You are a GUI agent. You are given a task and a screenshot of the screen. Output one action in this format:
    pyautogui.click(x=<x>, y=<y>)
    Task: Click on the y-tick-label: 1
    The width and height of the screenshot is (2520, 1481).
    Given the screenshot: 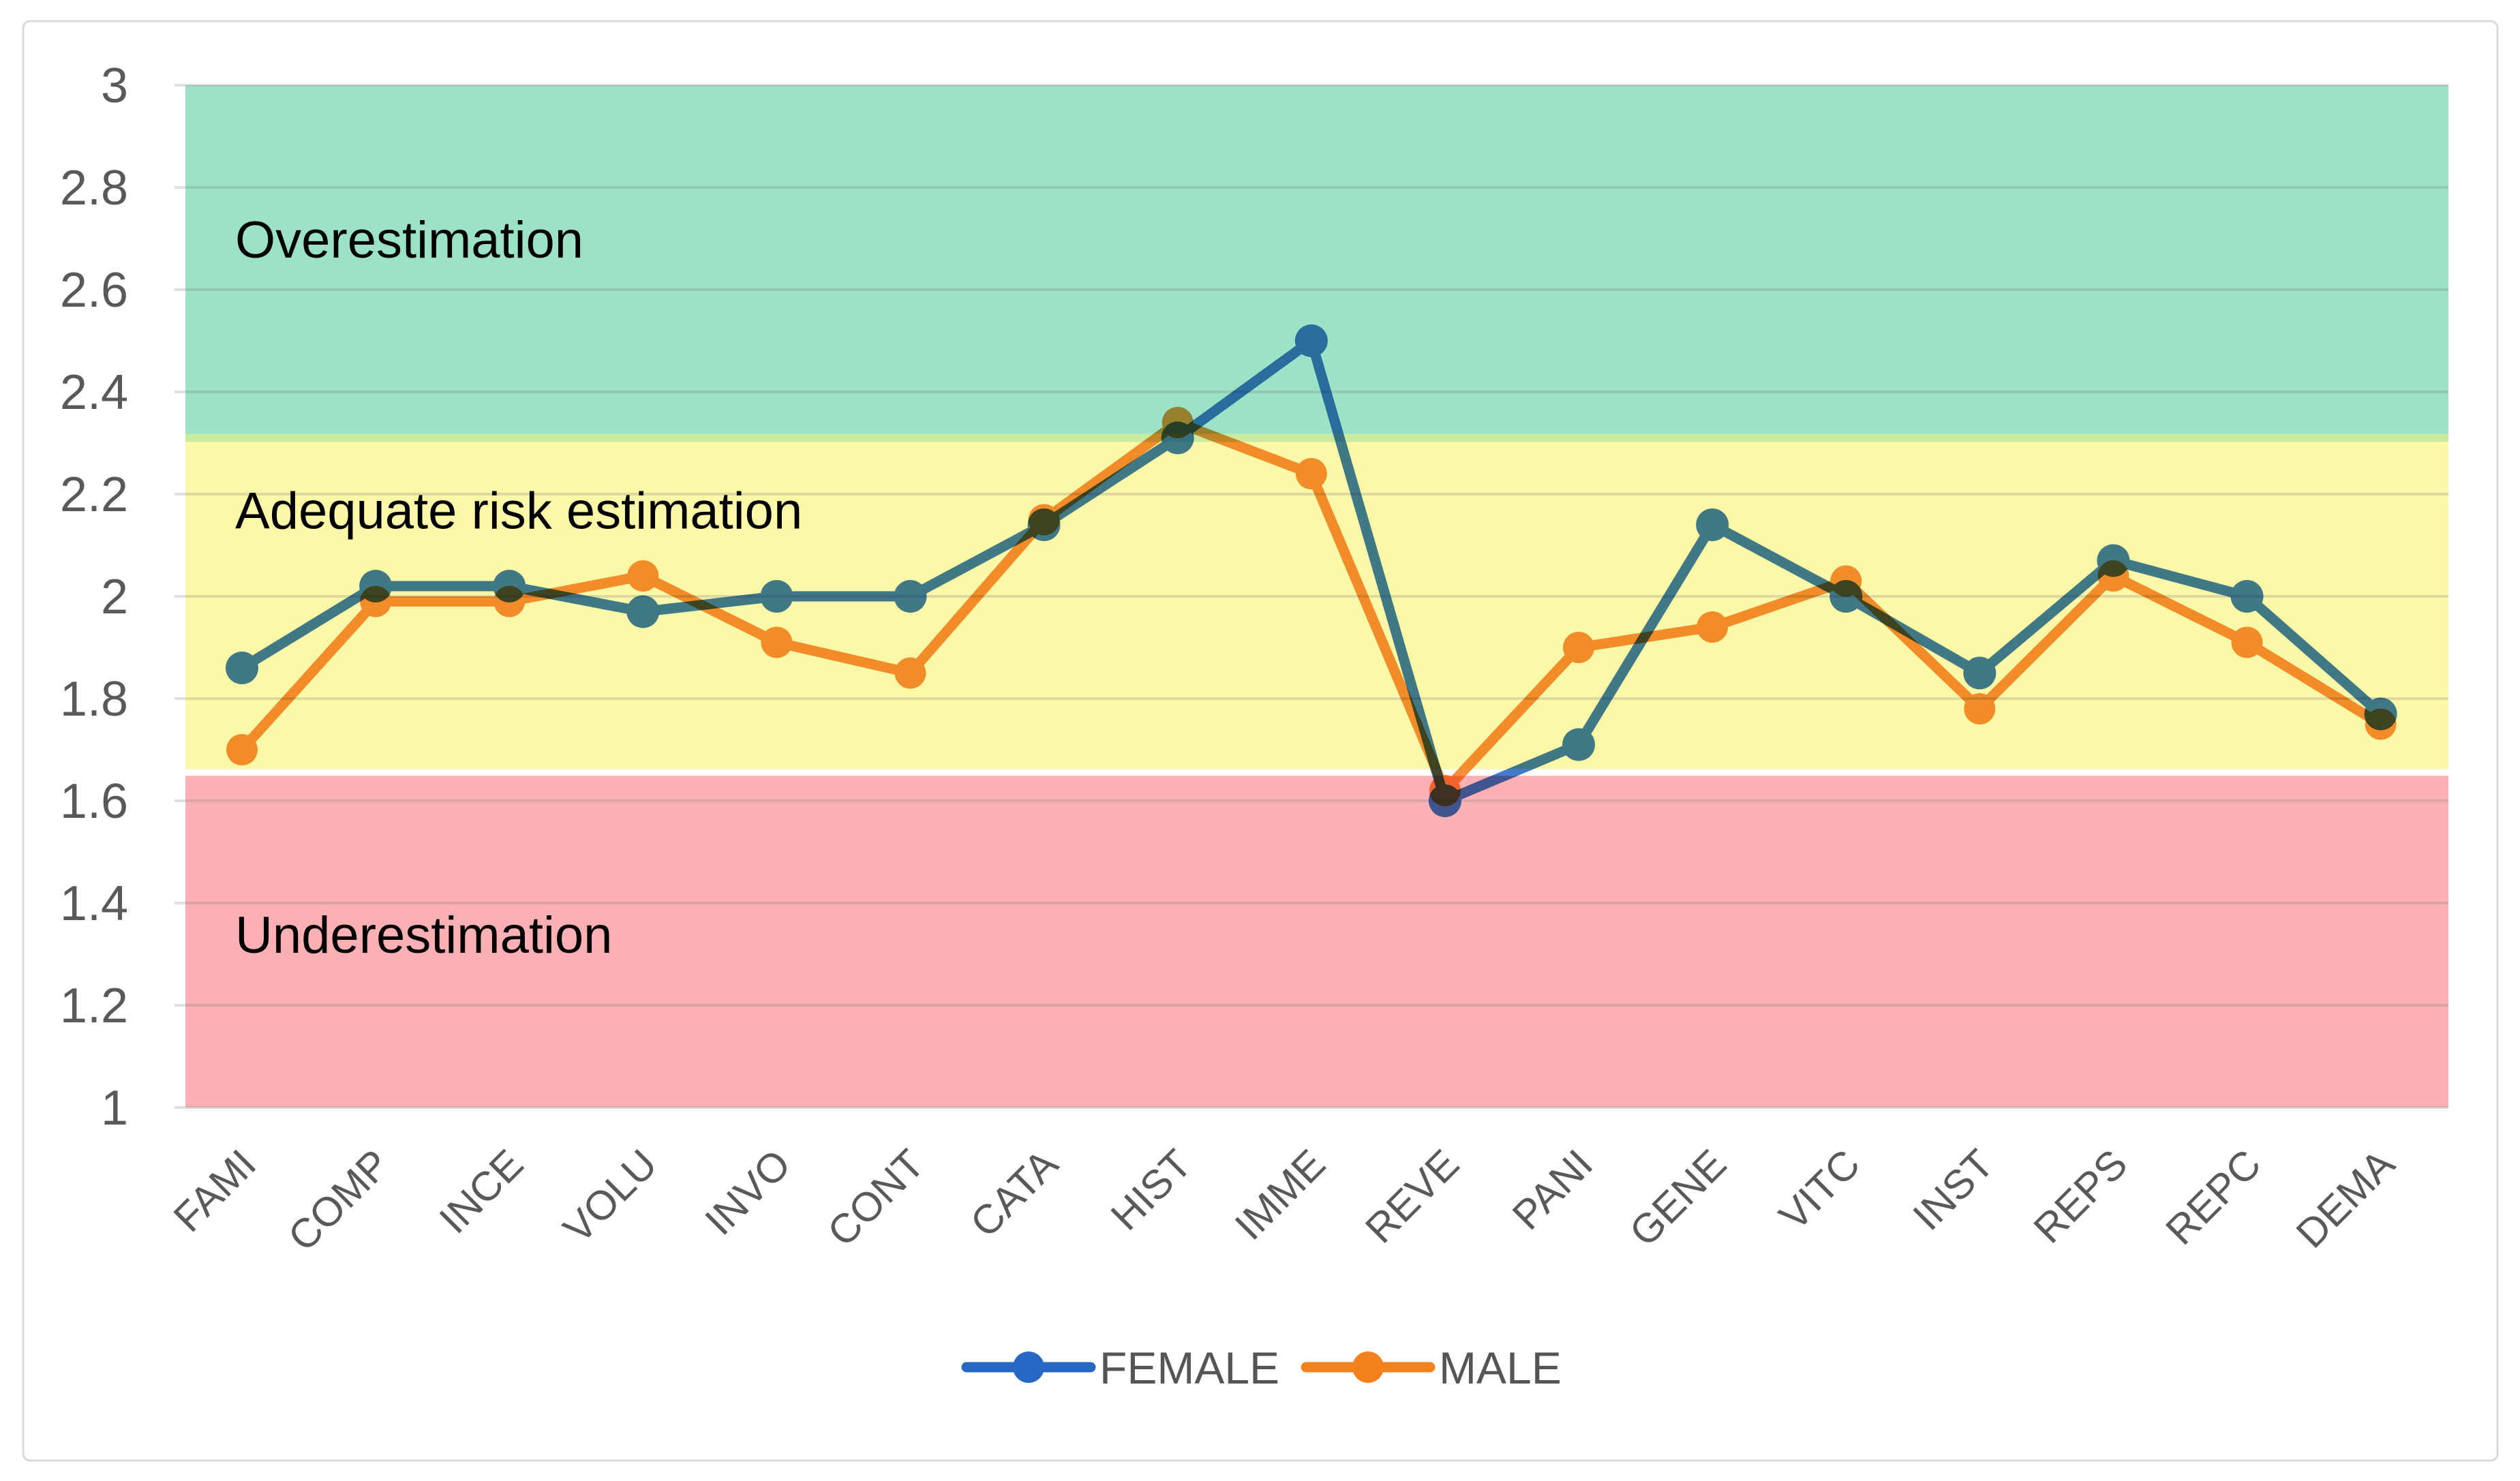 What is the action you would take?
    pyautogui.click(x=114, y=1108)
    